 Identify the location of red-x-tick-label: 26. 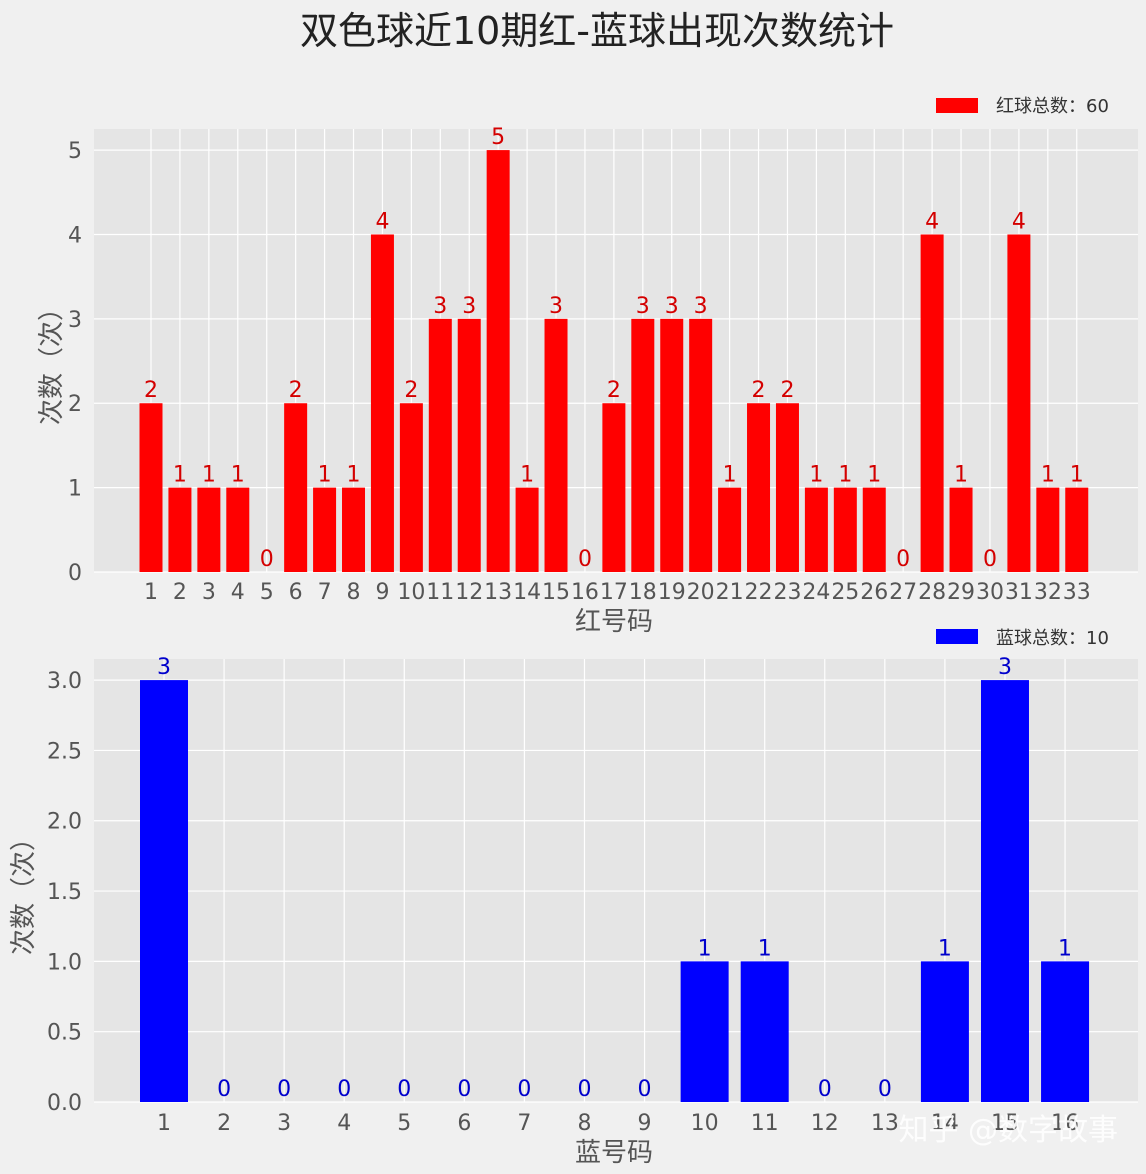
(874, 592).